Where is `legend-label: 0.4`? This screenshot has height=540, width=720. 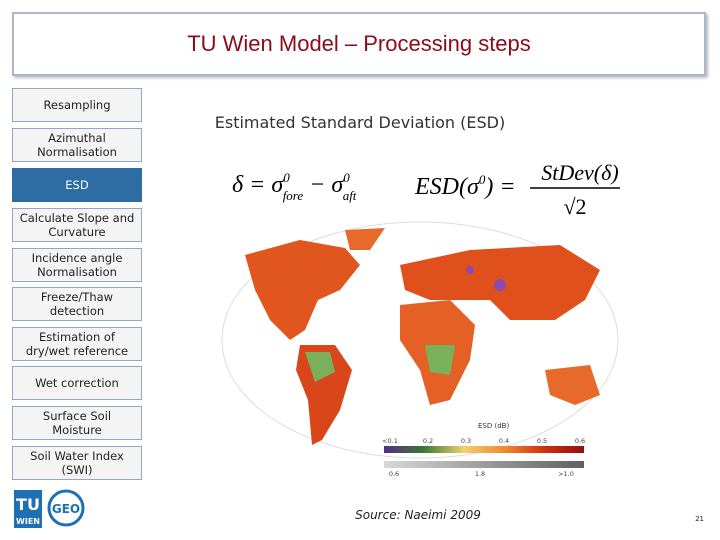
legend-label: 0.4 is located at coordinates (504, 441).